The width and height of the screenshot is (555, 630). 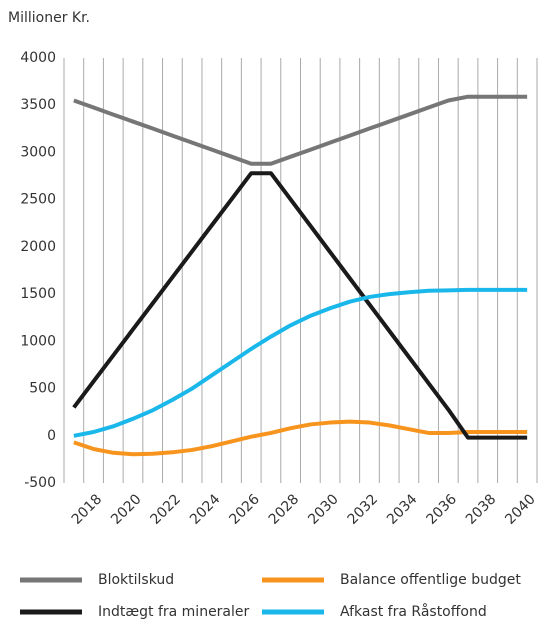 What do you see at coordinates (38, 58) in the screenshot?
I see `y-tick-label: 4000` at bounding box center [38, 58].